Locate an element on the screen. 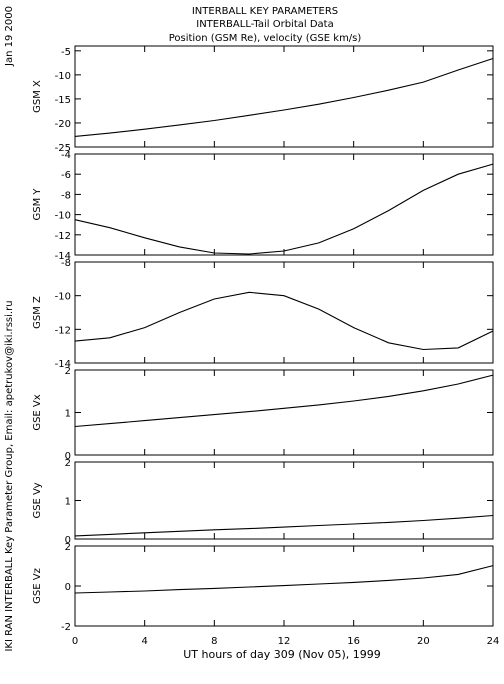 Image resolution: width=504 pixels, height=684 pixels. y-axis-label: GSM Y is located at coordinates (37, 204).